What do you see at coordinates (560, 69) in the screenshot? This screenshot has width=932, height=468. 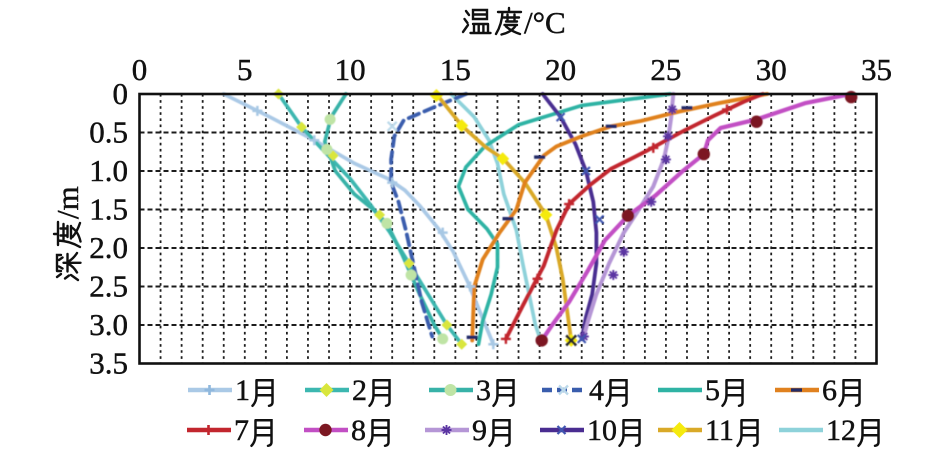 I see `svg-text: 20` at bounding box center [560, 69].